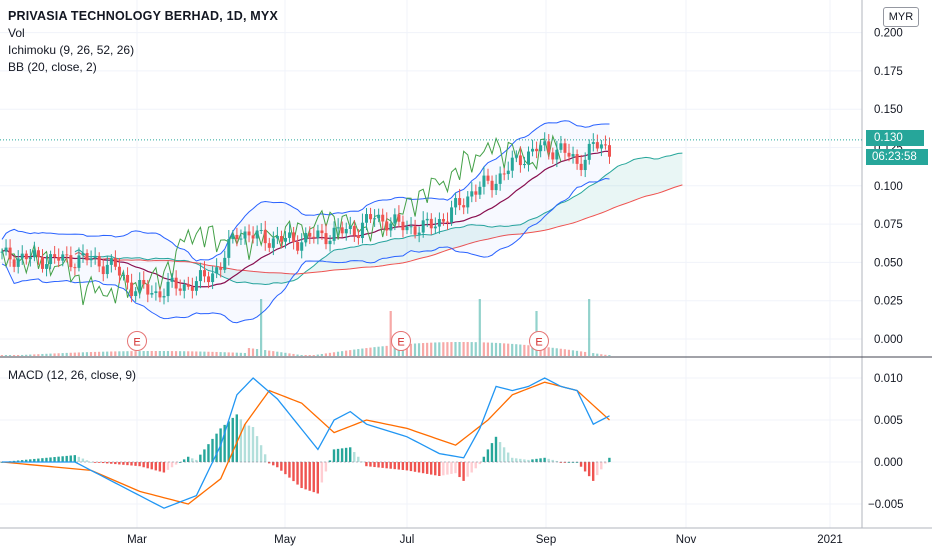 The height and width of the screenshot is (550, 932). What do you see at coordinates (72, 375) in the screenshot?
I see `macd-legend: MACD (12, 26, close, 9)` at bounding box center [72, 375].